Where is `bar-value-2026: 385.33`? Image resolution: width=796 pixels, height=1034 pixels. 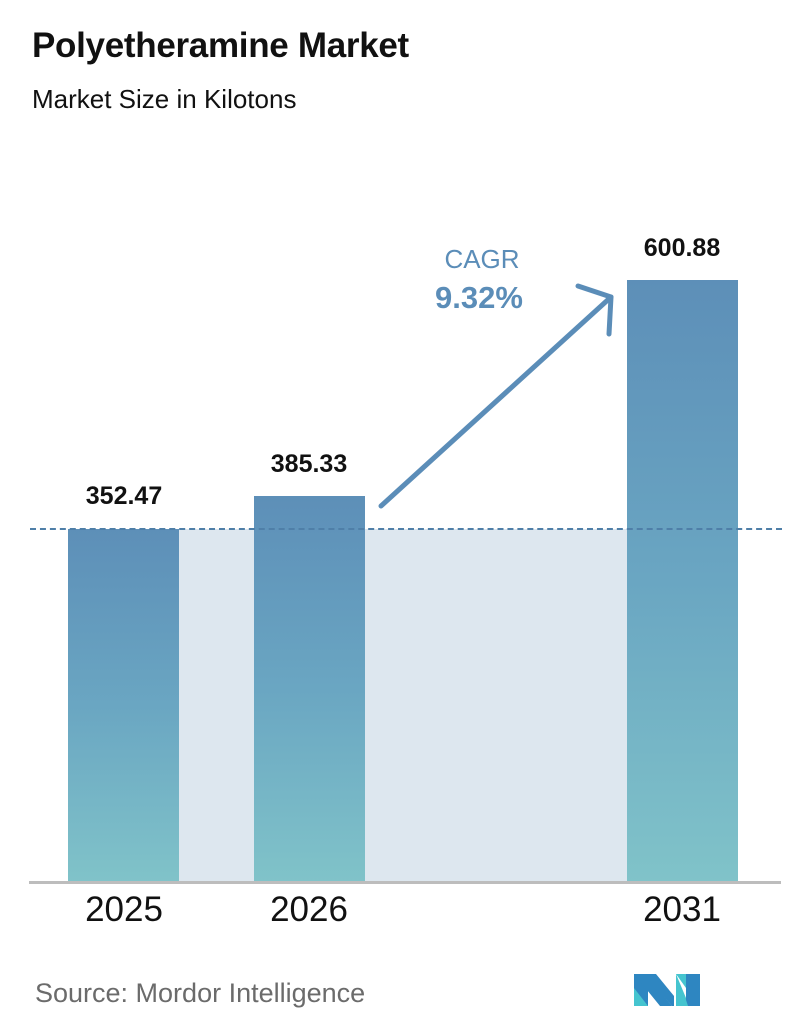
bar-value-2026: 385.33 is located at coordinates (309, 464).